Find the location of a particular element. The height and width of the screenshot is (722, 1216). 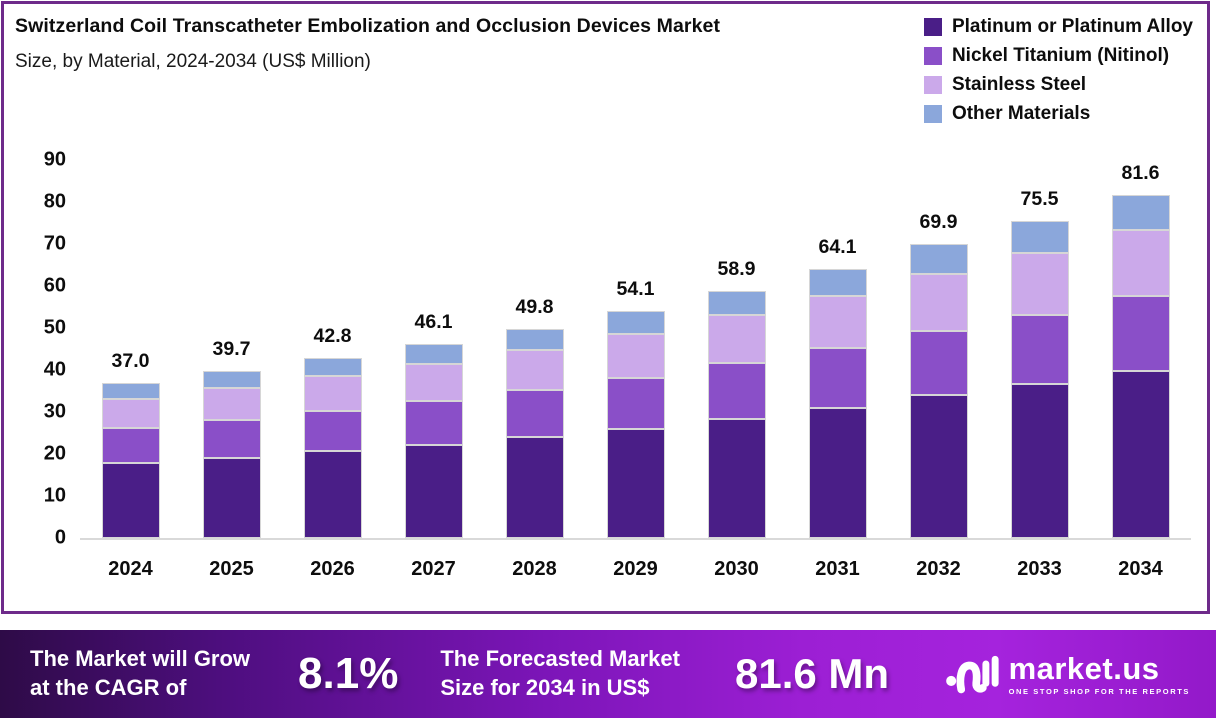

x-label-2030: 2030 is located at coordinates (736, 569).